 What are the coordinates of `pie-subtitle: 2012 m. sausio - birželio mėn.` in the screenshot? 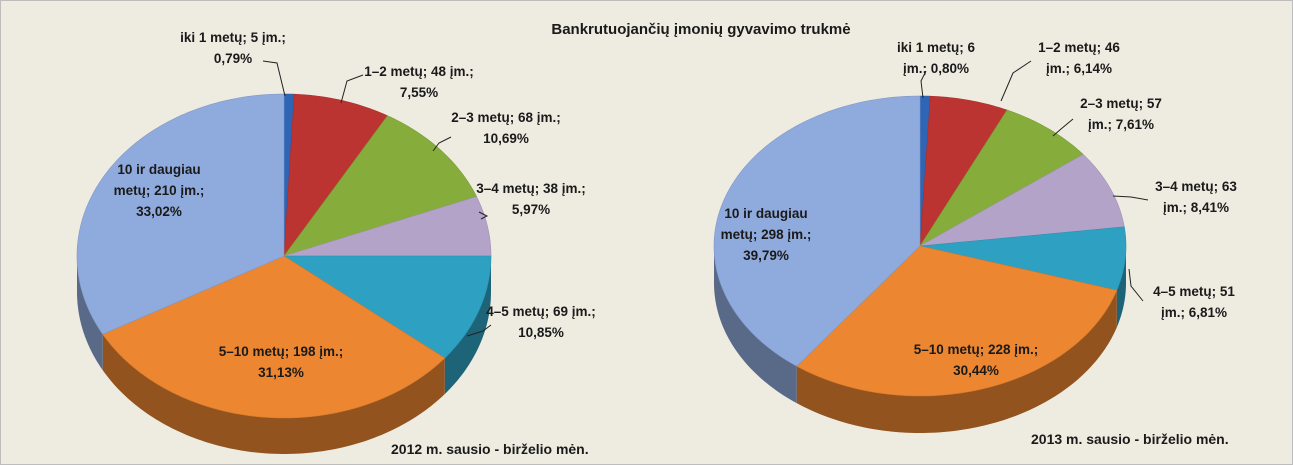 It's located at (490, 449).